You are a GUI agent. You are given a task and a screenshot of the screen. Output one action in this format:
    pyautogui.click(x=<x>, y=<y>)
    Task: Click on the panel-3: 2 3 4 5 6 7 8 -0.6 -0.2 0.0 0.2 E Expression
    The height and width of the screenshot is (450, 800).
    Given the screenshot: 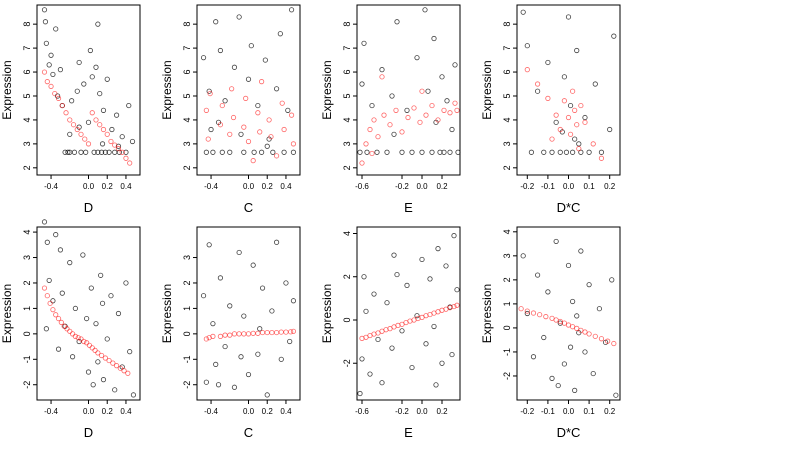 What is the action you would take?
    pyautogui.click(x=390, y=109)
    